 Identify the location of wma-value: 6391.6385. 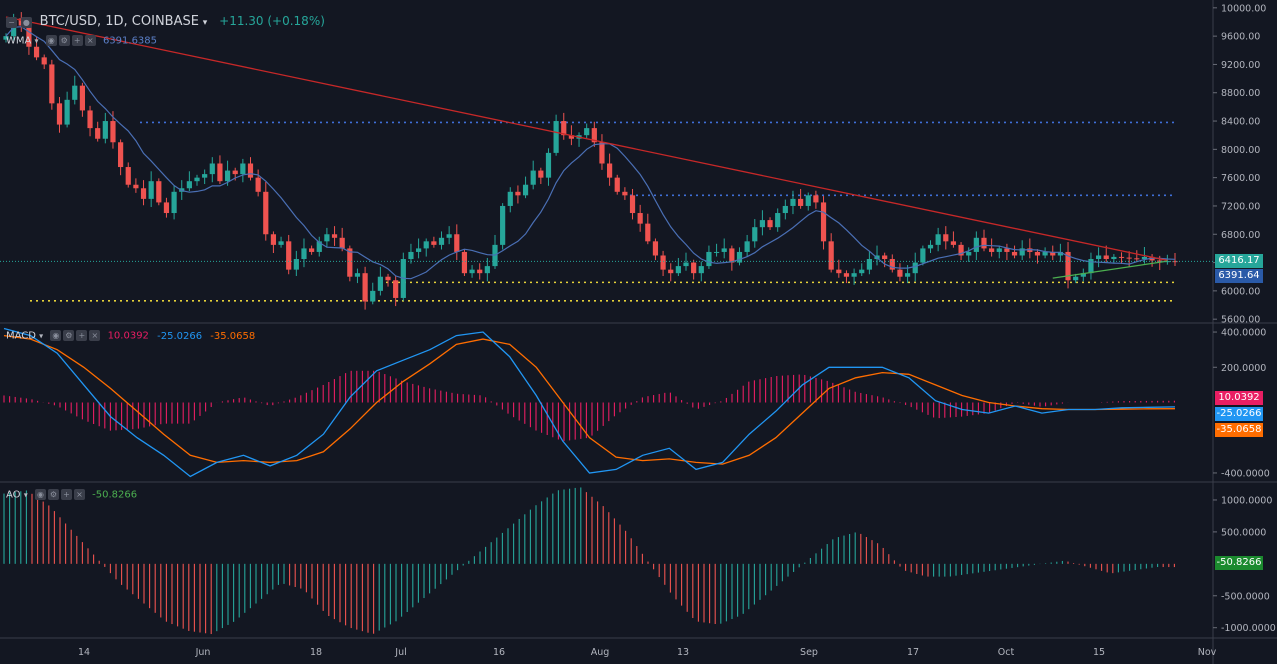
(130, 41).